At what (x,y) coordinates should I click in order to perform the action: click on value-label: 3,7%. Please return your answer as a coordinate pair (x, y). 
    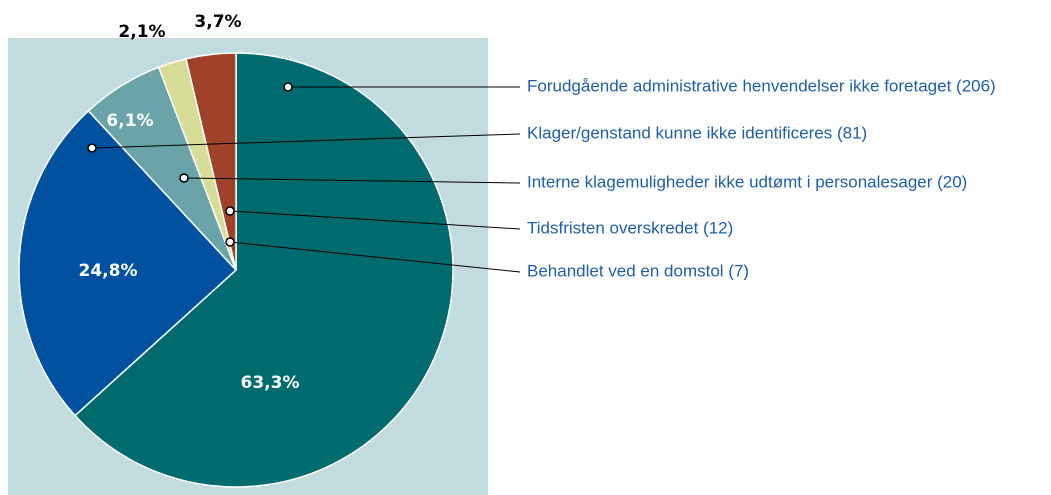
    Looking at the image, I should click on (217, 22).